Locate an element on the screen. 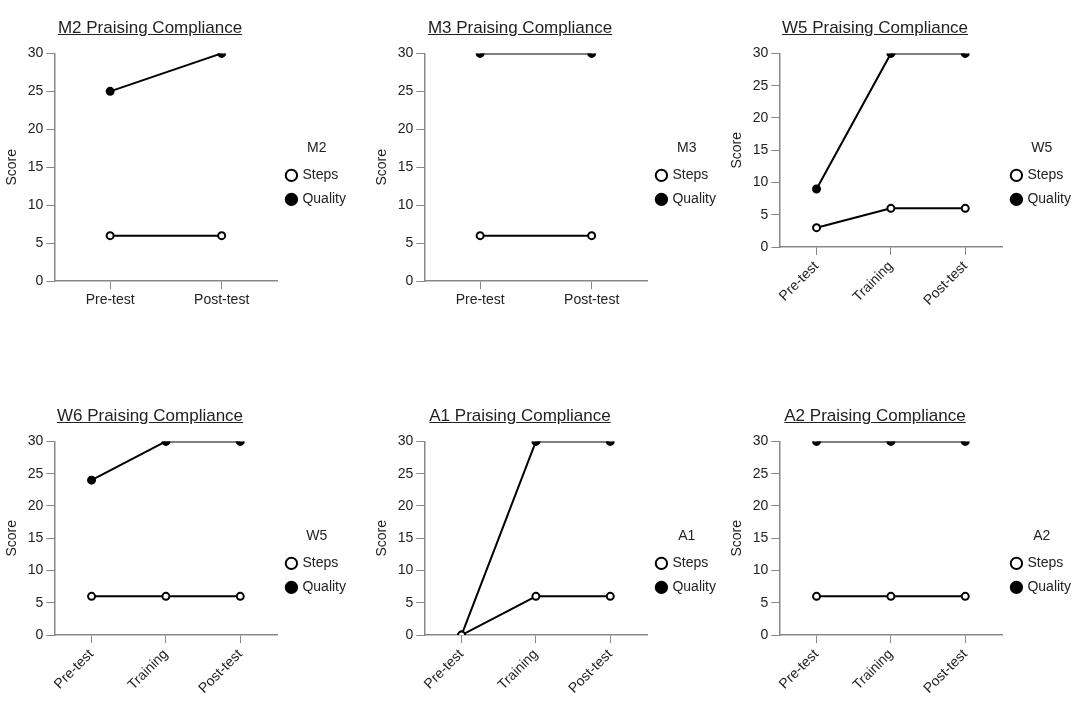 The height and width of the screenshot is (704, 1087). chart-title: W6 Praising Compliance is located at coordinates (150, 416).